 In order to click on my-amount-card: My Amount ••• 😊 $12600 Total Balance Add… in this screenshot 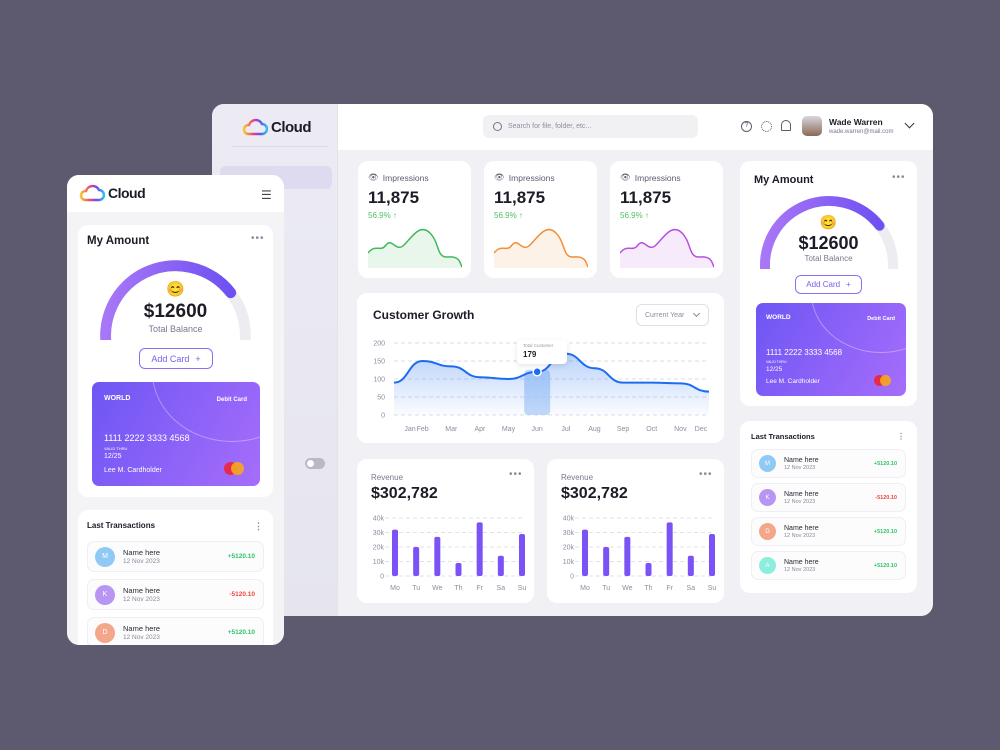, I will do `click(828, 283)`.